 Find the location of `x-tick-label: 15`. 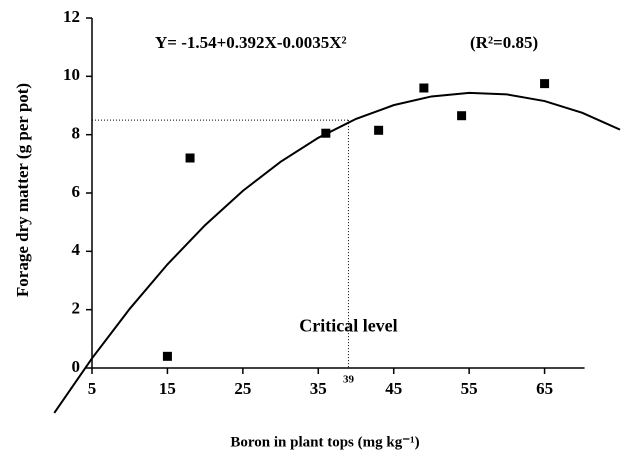

x-tick-label: 15 is located at coordinates (167, 388).